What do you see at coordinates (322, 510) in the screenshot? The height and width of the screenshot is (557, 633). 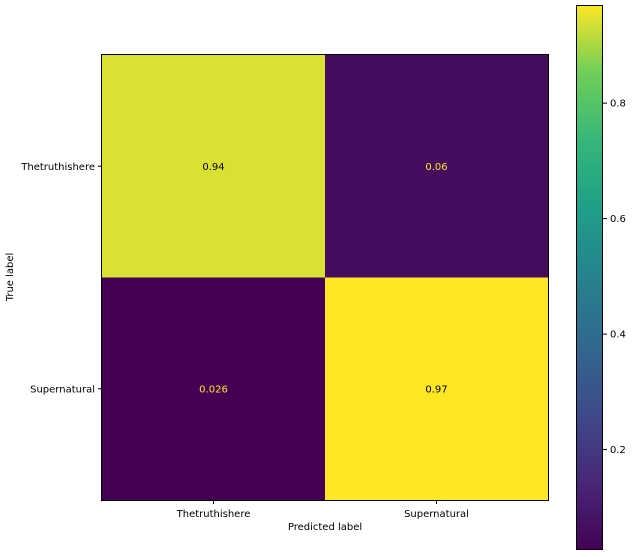 I see `x-axis: Thetruthishere Supernatural` at bounding box center [322, 510].